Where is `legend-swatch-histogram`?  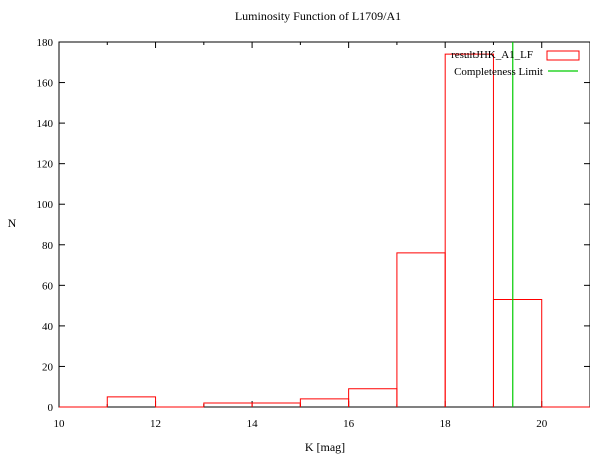 legend-swatch-histogram is located at coordinates (563, 55).